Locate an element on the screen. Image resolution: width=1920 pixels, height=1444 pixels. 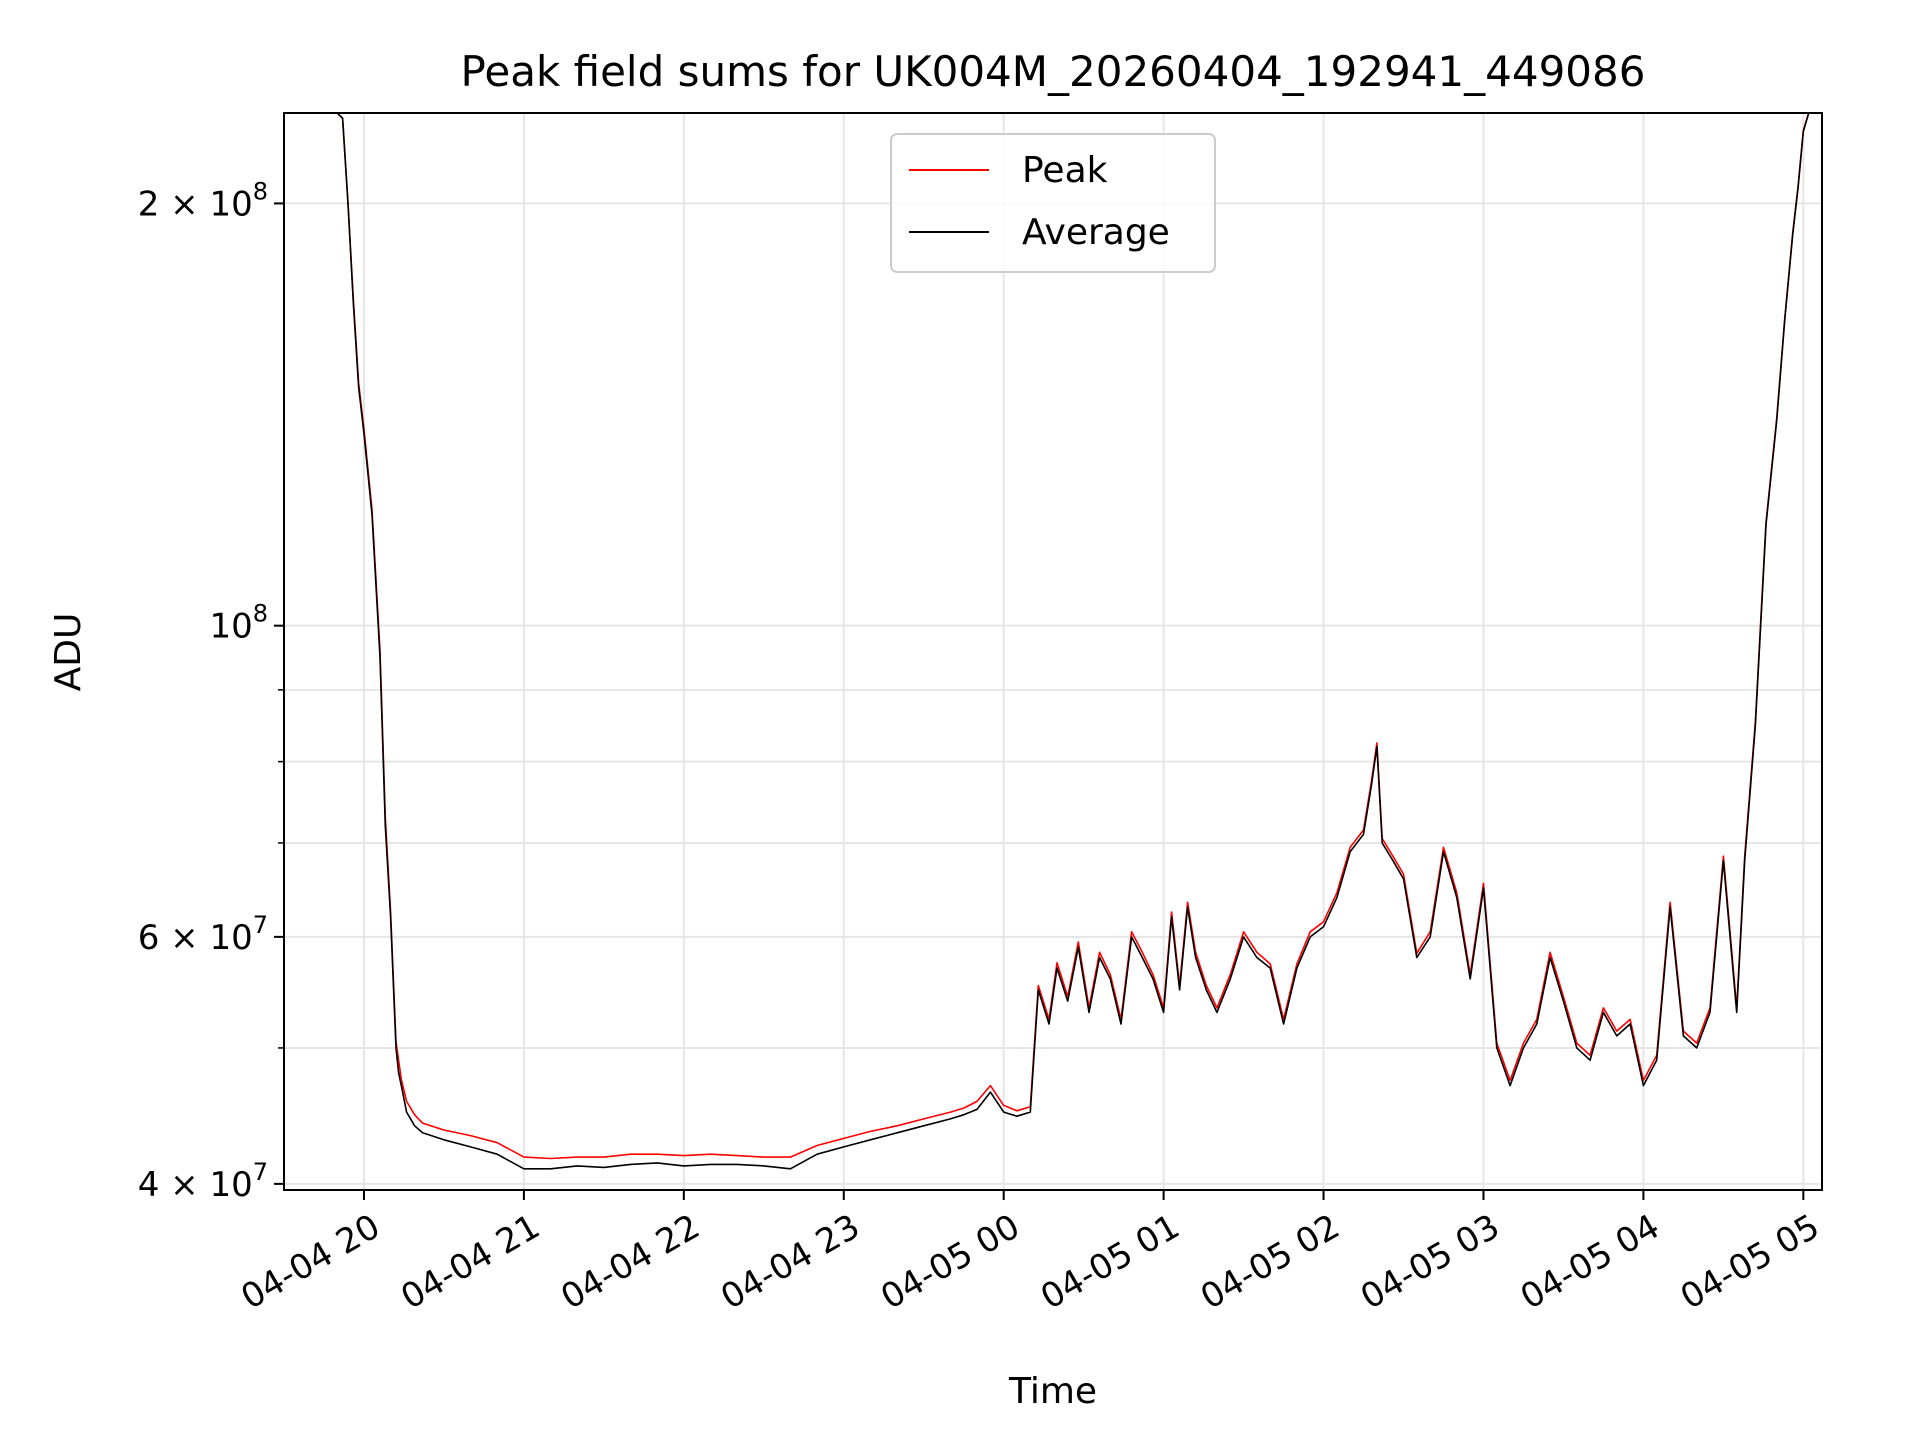
y-tick-label: 6 × 107 is located at coordinates (203, 934).